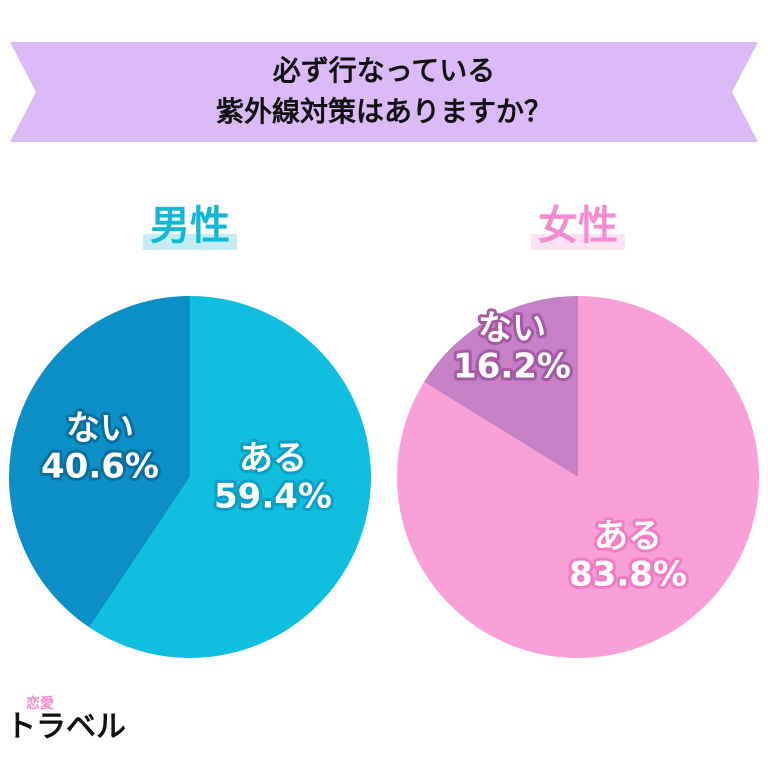  What do you see at coordinates (66, 727) in the screenshot?
I see `logo-text: トラベル` at bounding box center [66, 727].